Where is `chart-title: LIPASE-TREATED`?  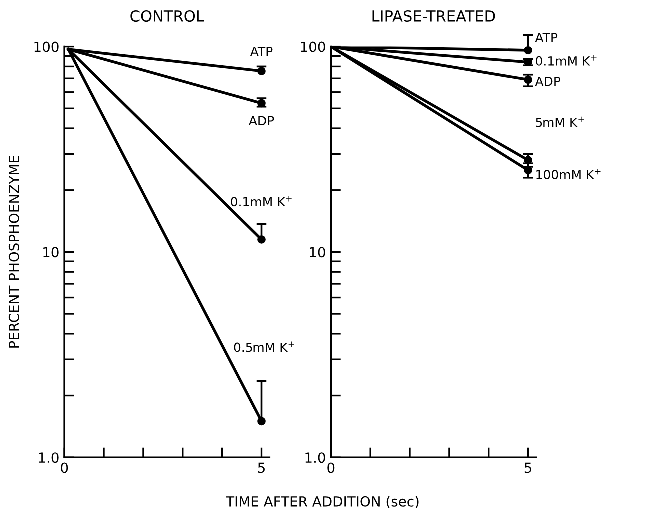
chart-title: LIPASE-TREATED is located at coordinates (434, 16).